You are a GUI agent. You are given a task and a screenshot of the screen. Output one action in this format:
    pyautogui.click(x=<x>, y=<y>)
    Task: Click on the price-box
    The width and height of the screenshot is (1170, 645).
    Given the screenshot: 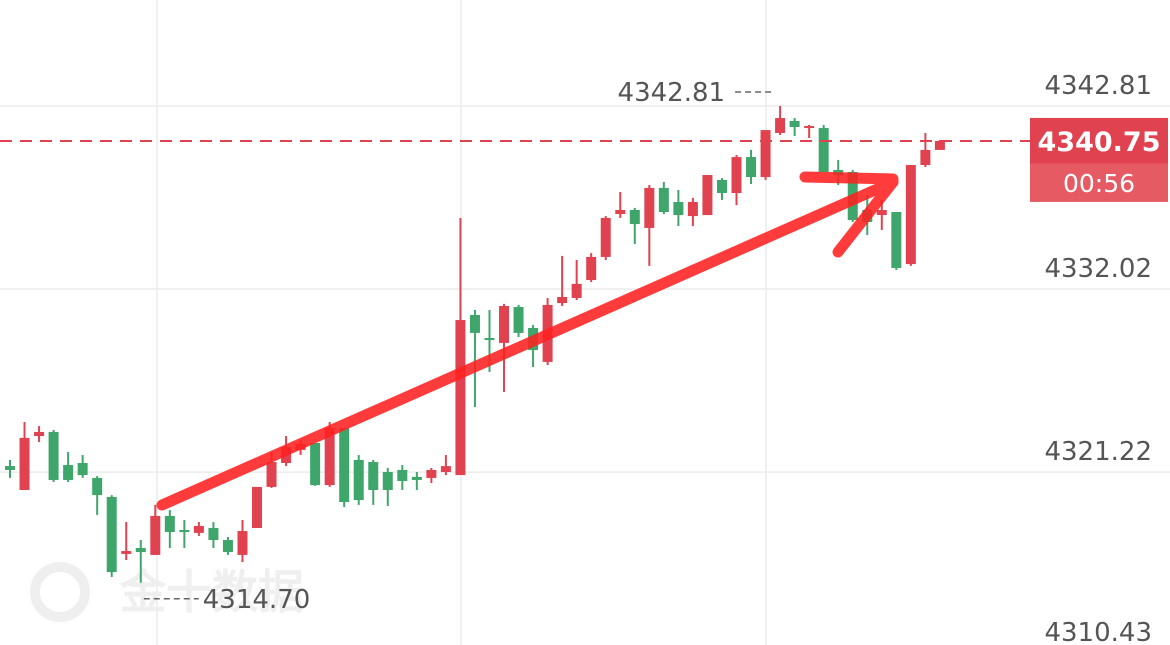 What is the action you would take?
    pyautogui.click(x=1099, y=140)
    